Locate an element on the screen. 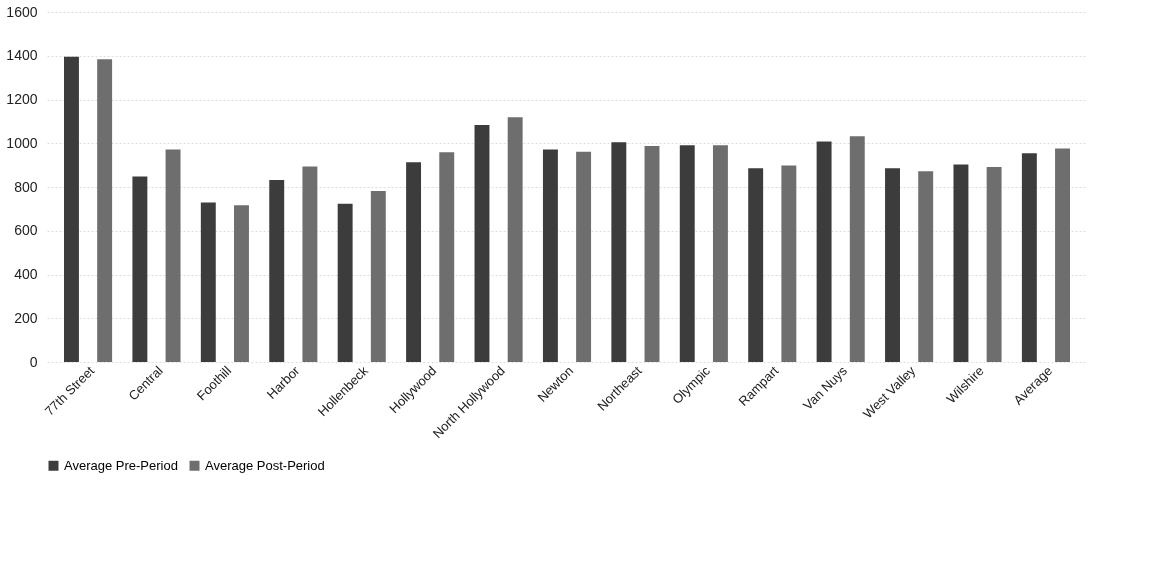 Image resolution: width=1151 pixels, height=566 pixels. y-tick-label: 800 is located at coordinates (26, 186).